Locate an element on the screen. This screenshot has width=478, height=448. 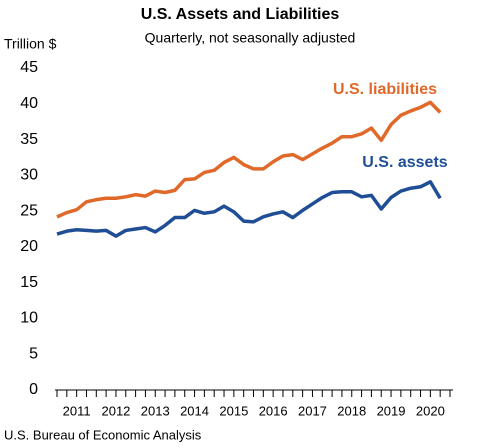
x-tick-label: 2020 is located at coordinates (430, 410).